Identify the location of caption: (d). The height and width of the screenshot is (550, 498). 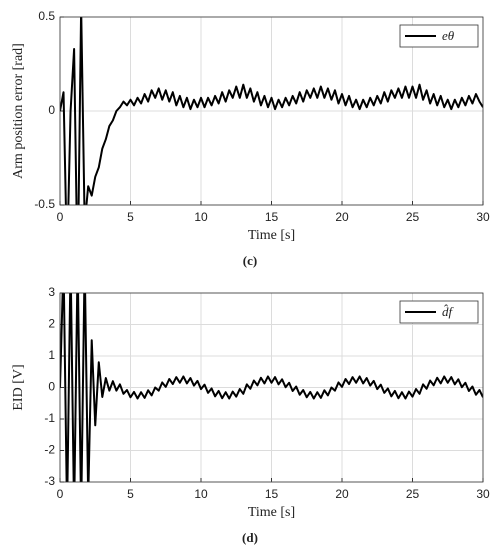
(250, 537).